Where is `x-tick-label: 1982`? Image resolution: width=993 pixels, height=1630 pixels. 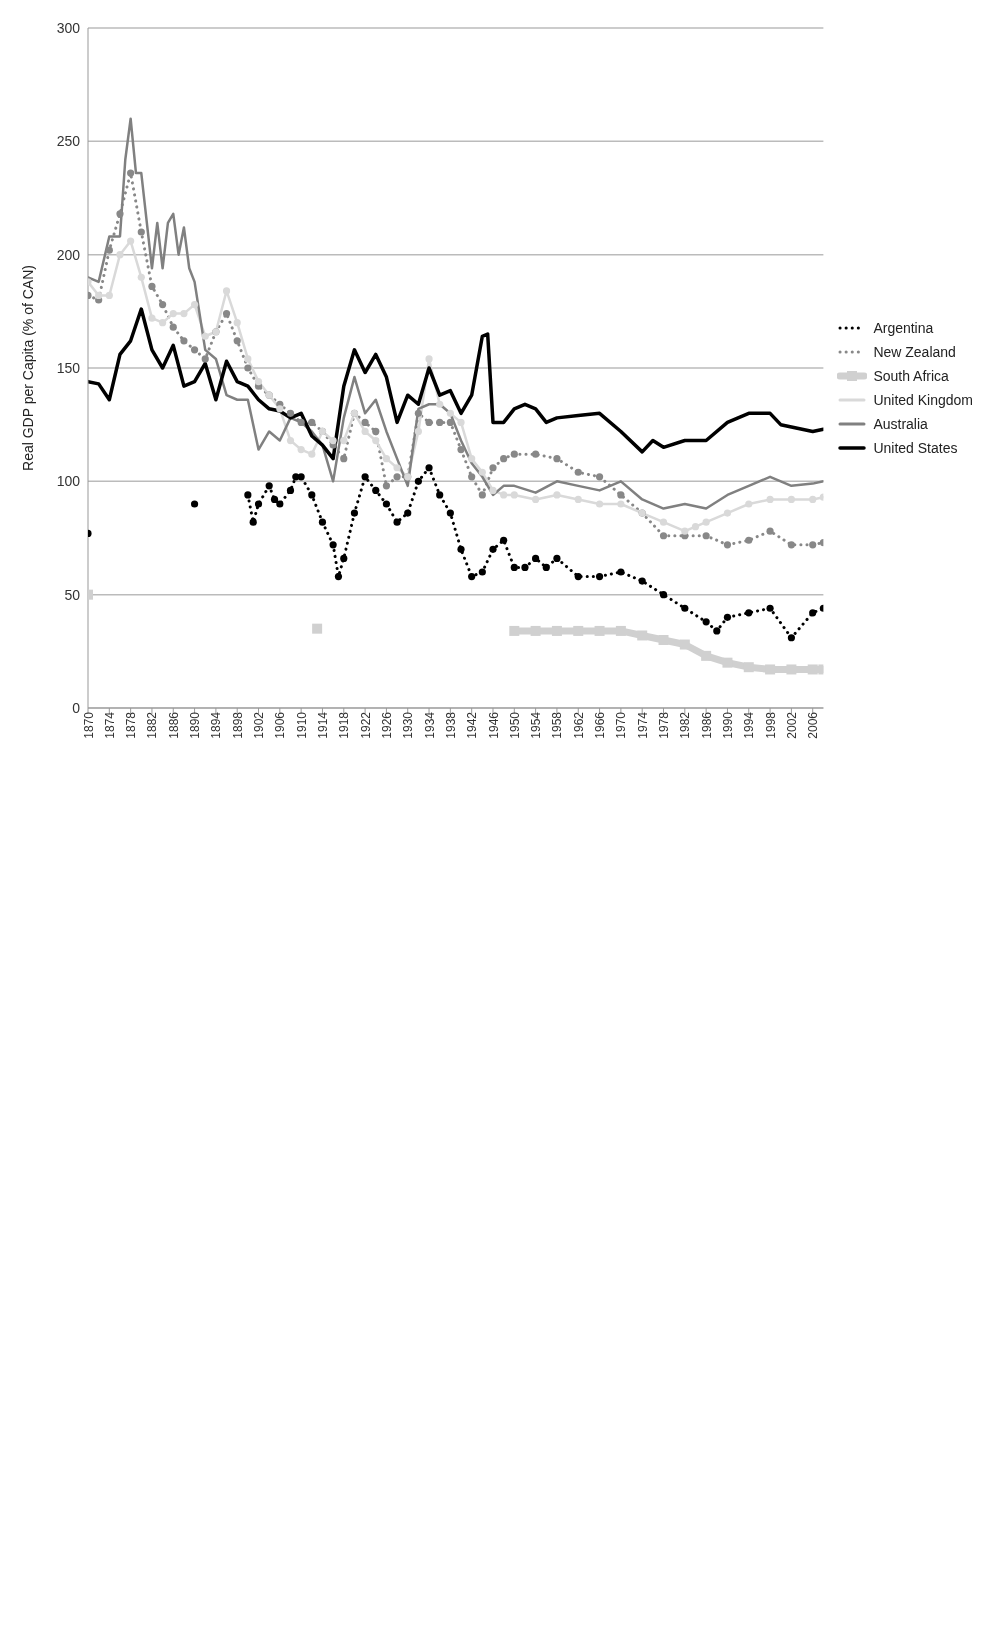 x-tick-label: 1982 is located at coordinates (685, 725).